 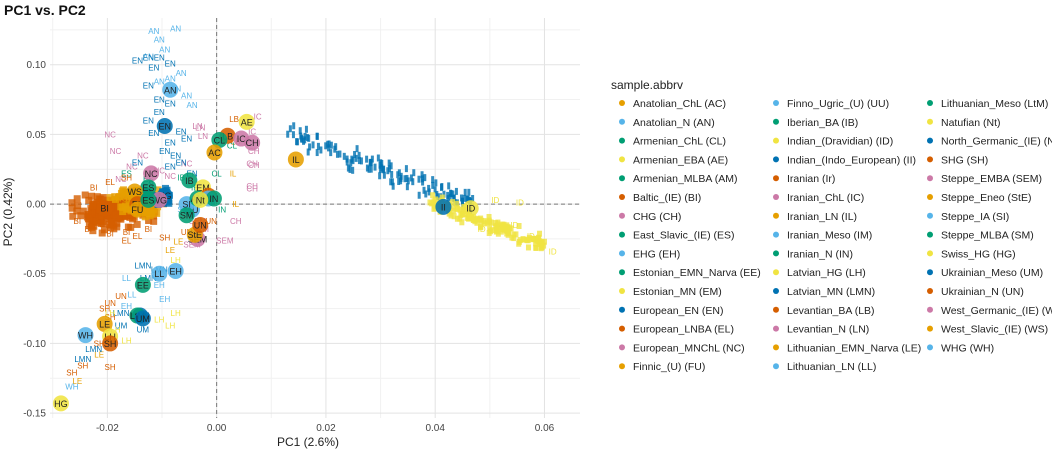 I want to click on point-label-id: ID, so click(x=553, y=251).